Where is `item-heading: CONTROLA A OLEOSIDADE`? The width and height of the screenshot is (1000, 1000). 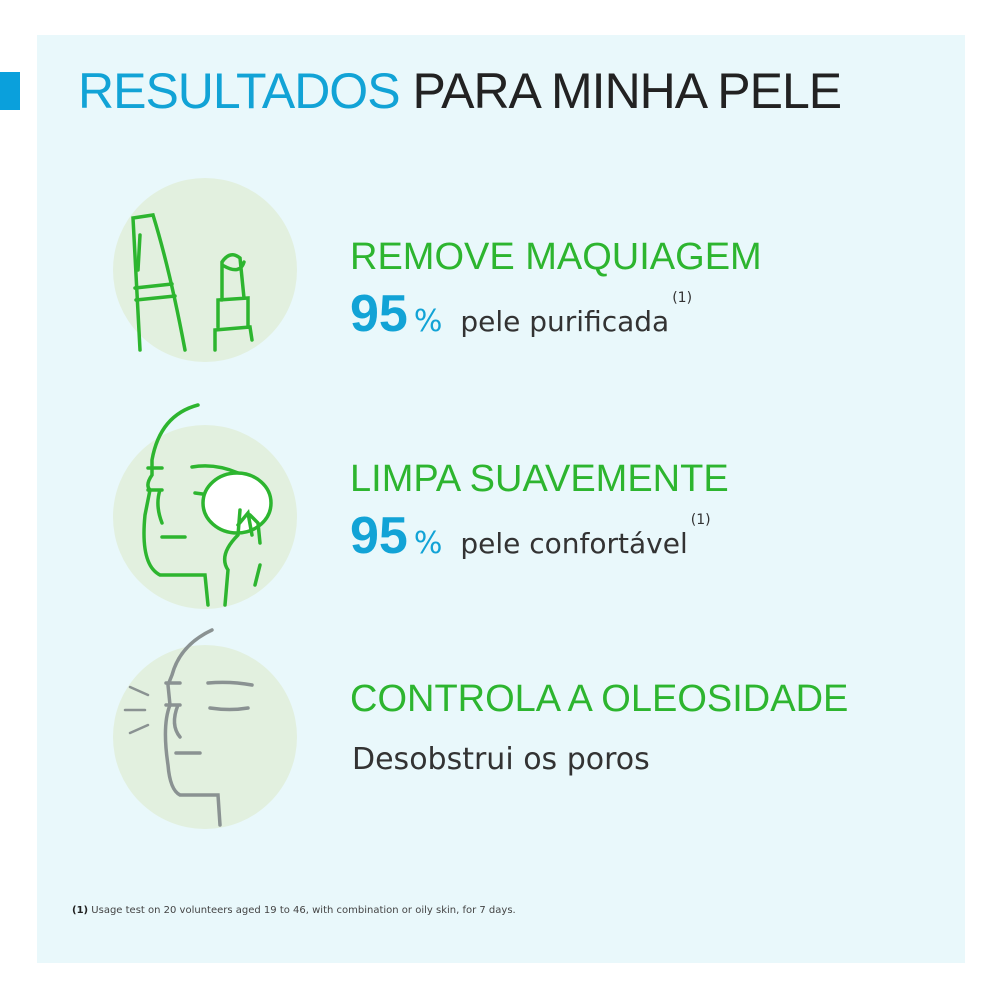
item-heading: CONTROLA A OLEOSIDADE is located at coordinates (599, 699).